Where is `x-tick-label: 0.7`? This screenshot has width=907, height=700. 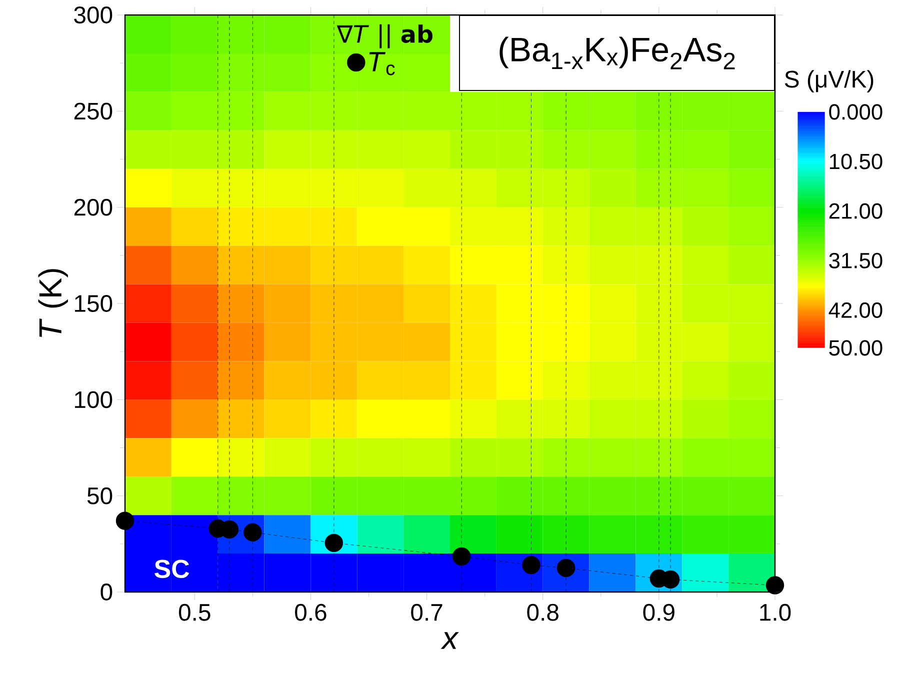
x-tick-label: 0.7 is located at coordinates (426, 612).